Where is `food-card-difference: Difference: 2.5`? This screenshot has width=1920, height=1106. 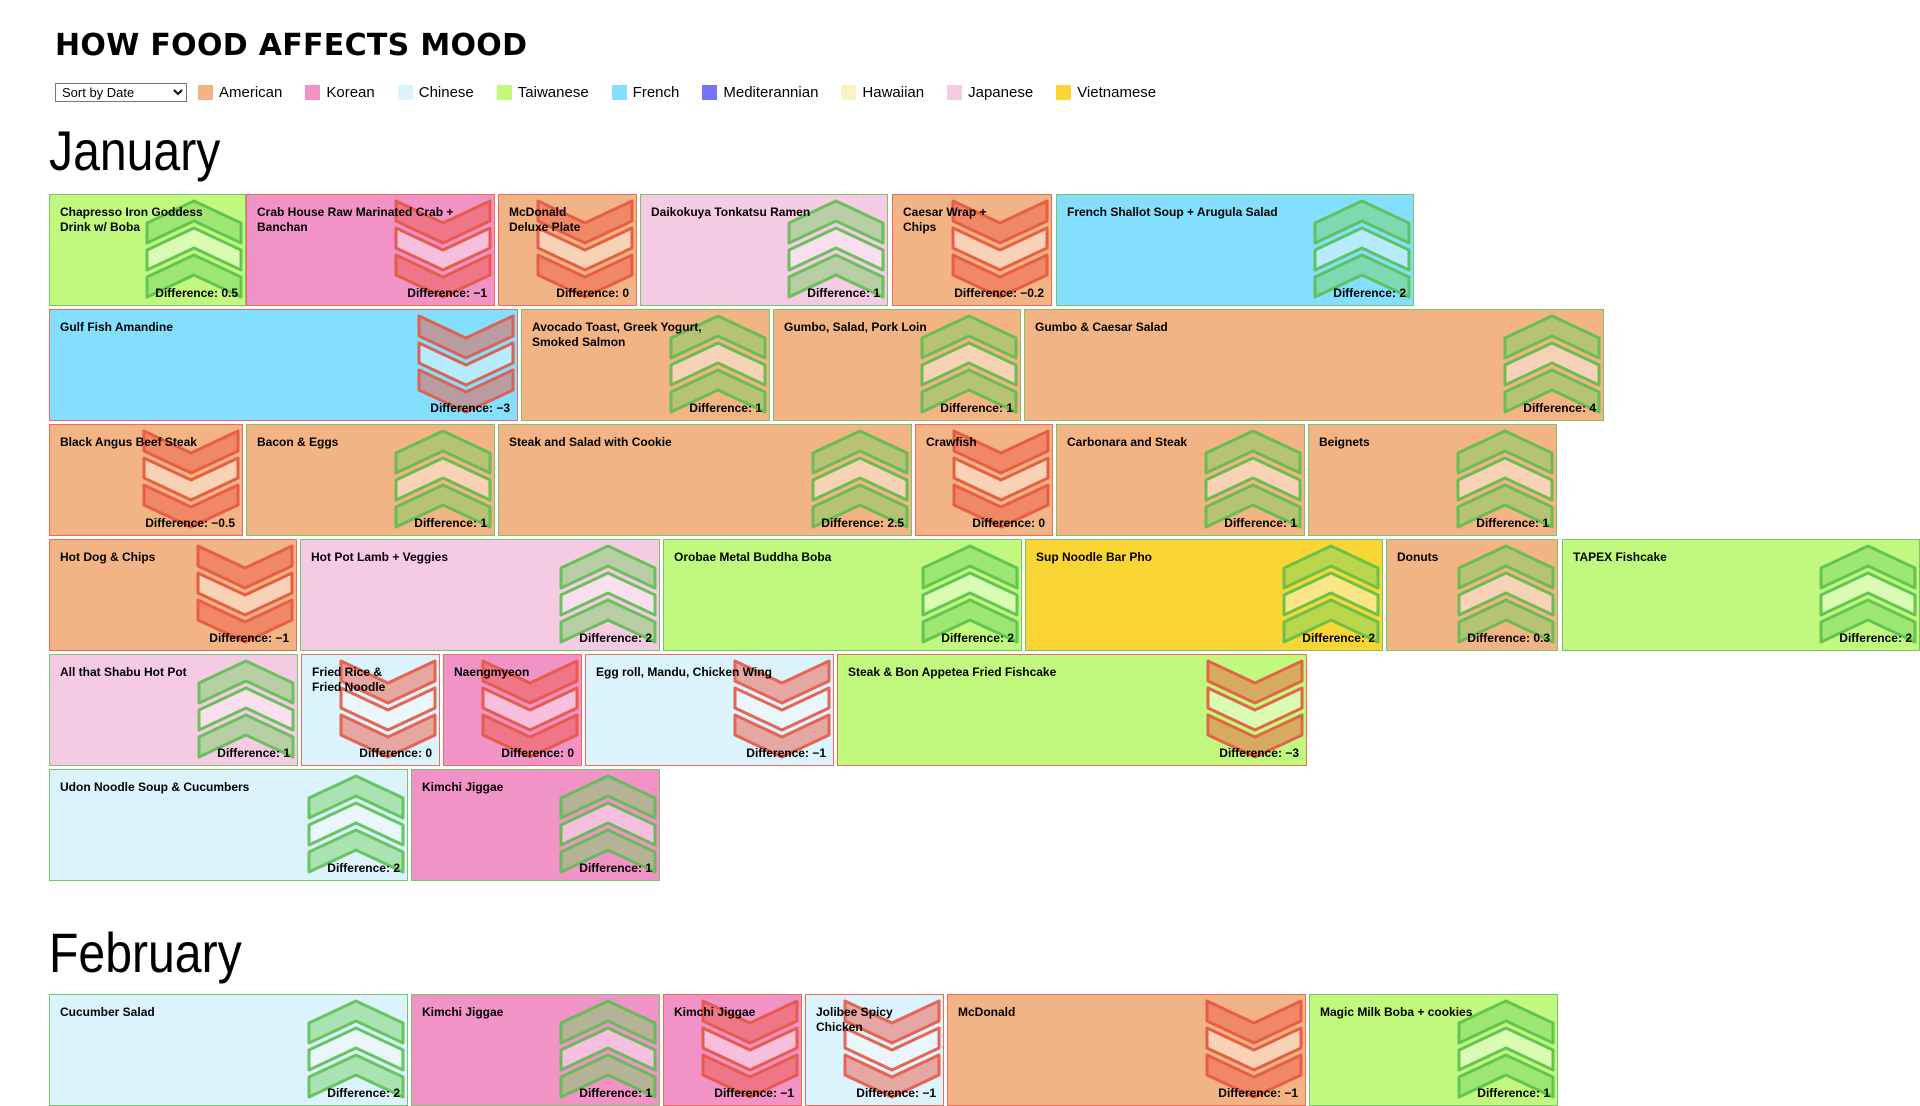
food-card-difference: Difference: 2.5 is located at coordinates (862, 523).